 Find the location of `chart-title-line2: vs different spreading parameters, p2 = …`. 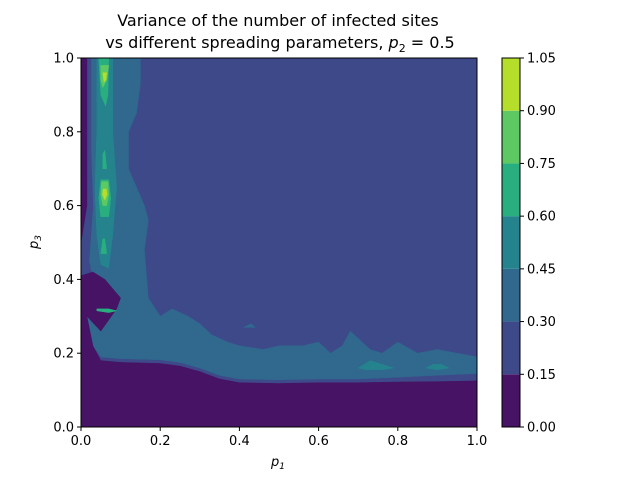

chart-title-line2: vs different spreading parameters, p2 = … is located at coordinates (279, 44).